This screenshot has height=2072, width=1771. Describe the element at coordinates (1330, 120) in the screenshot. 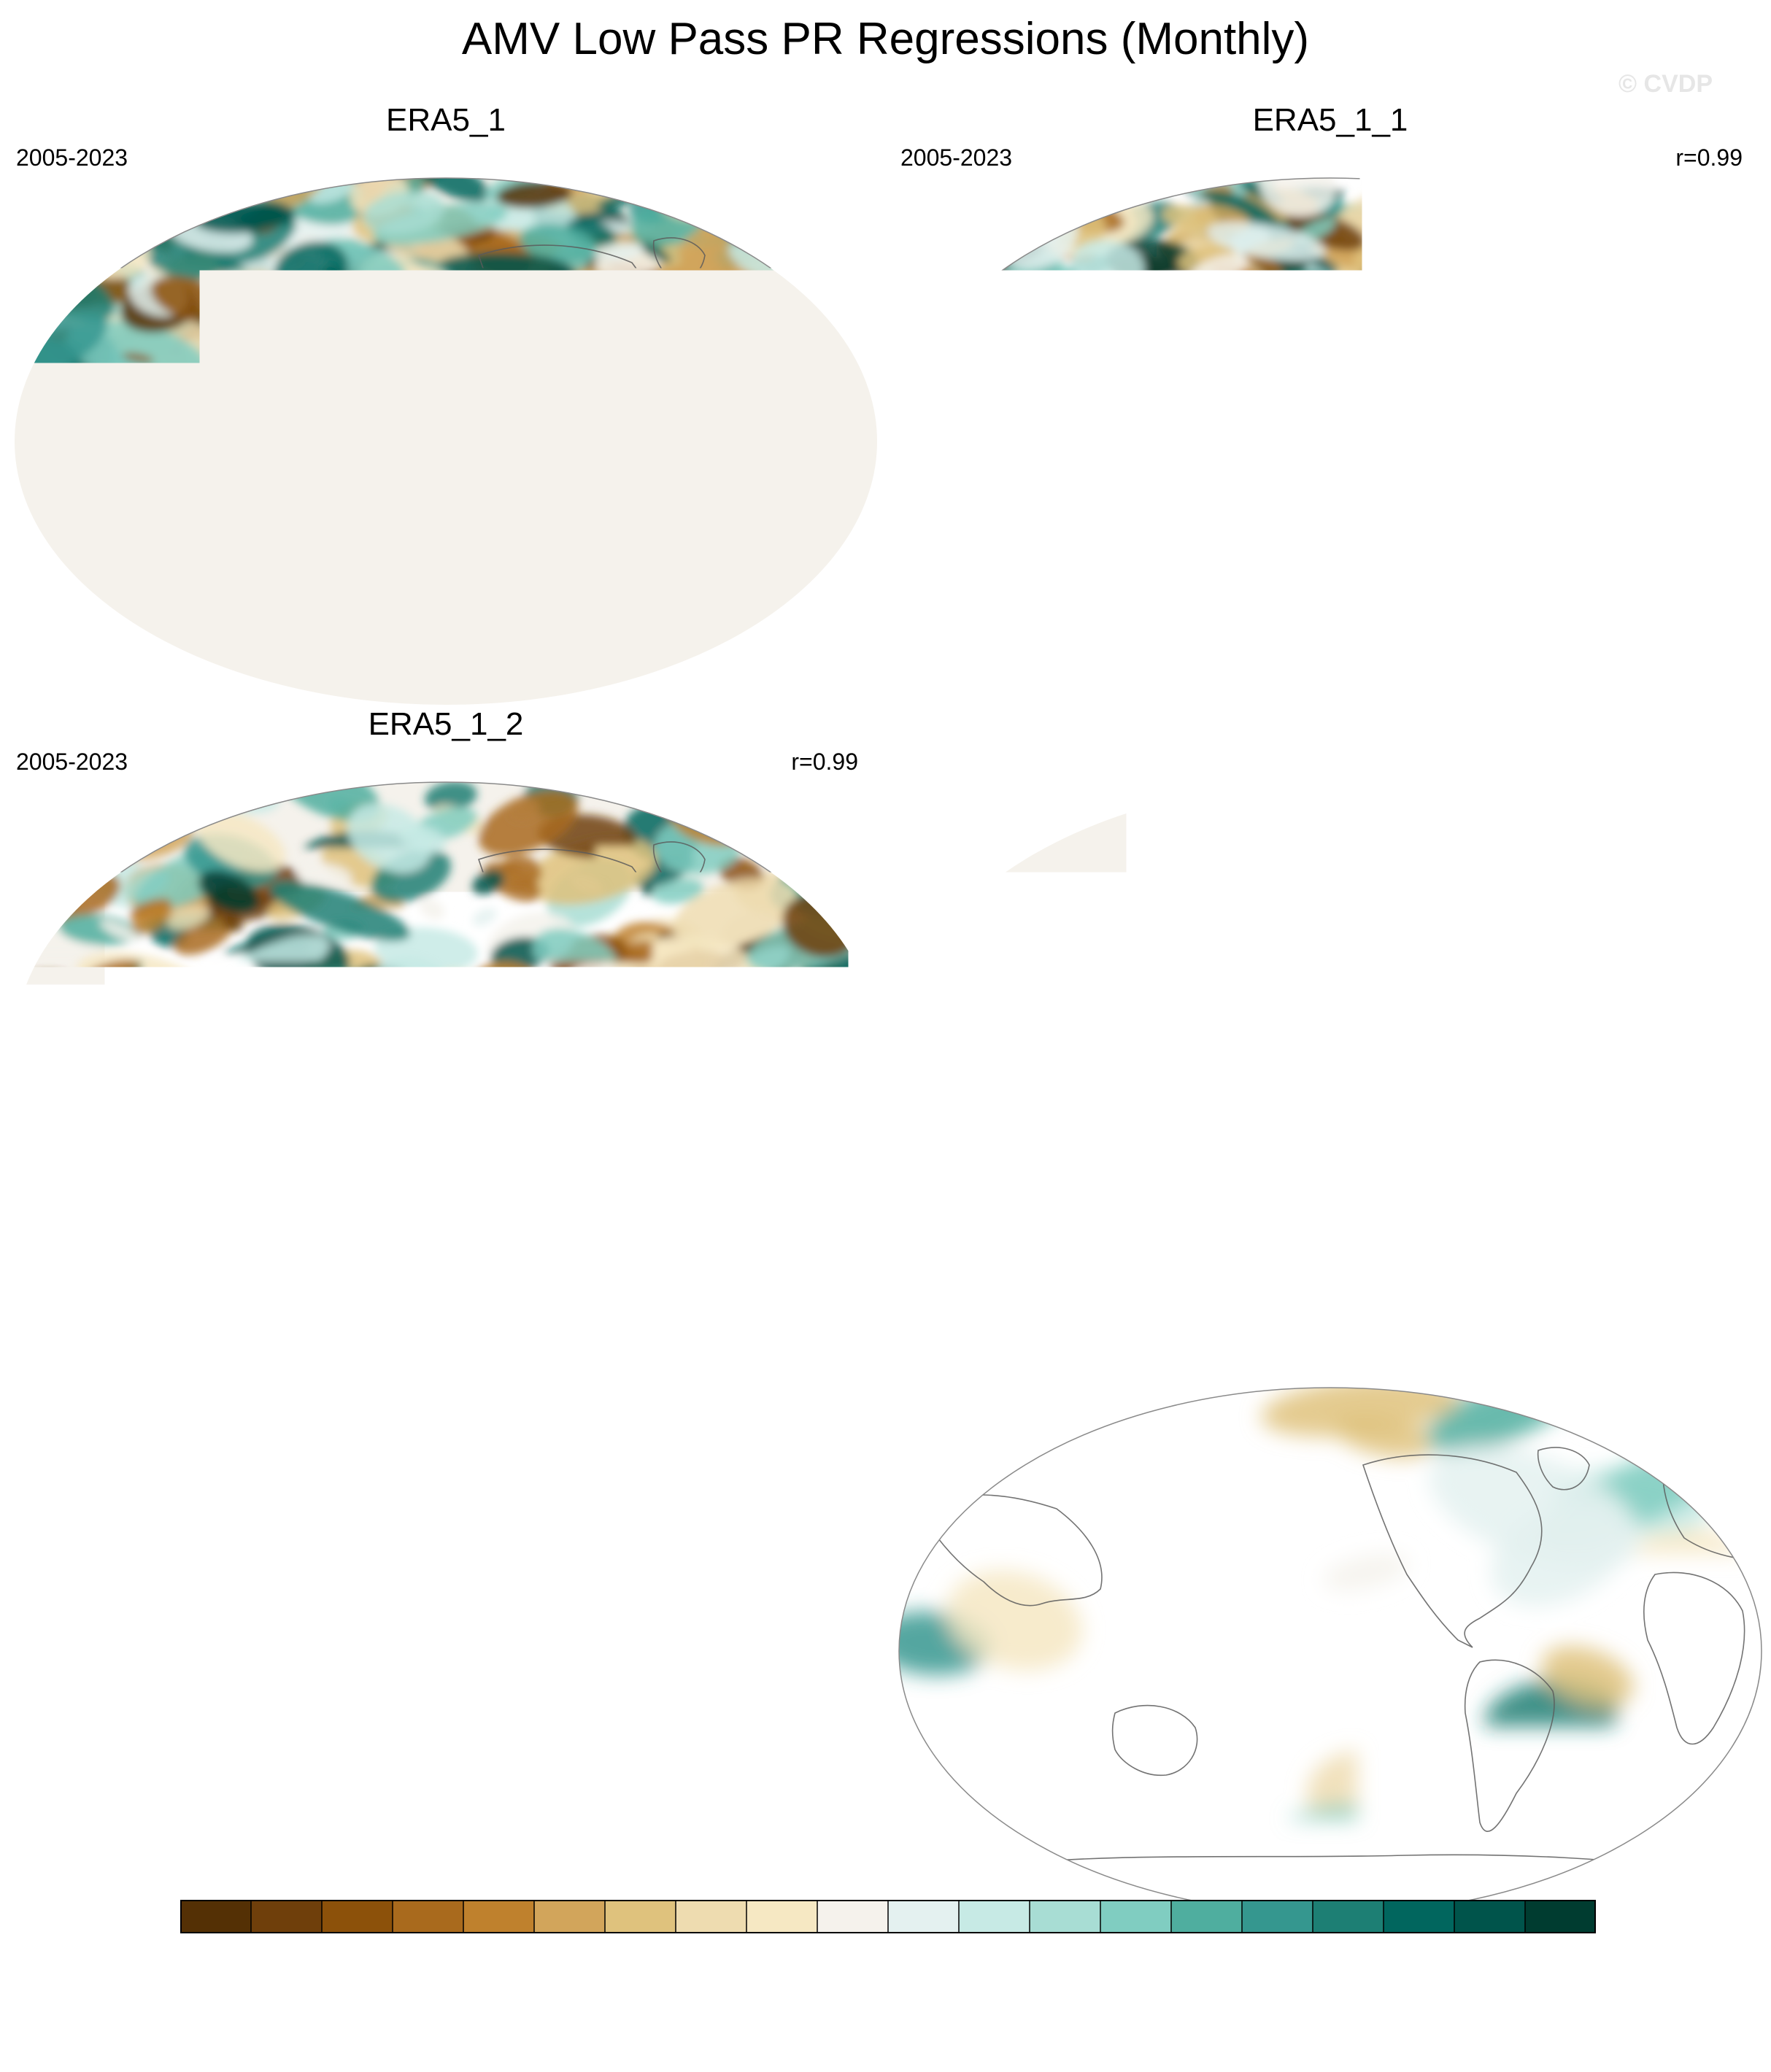

I see `panel-title: ERA5_1_1` at that location.